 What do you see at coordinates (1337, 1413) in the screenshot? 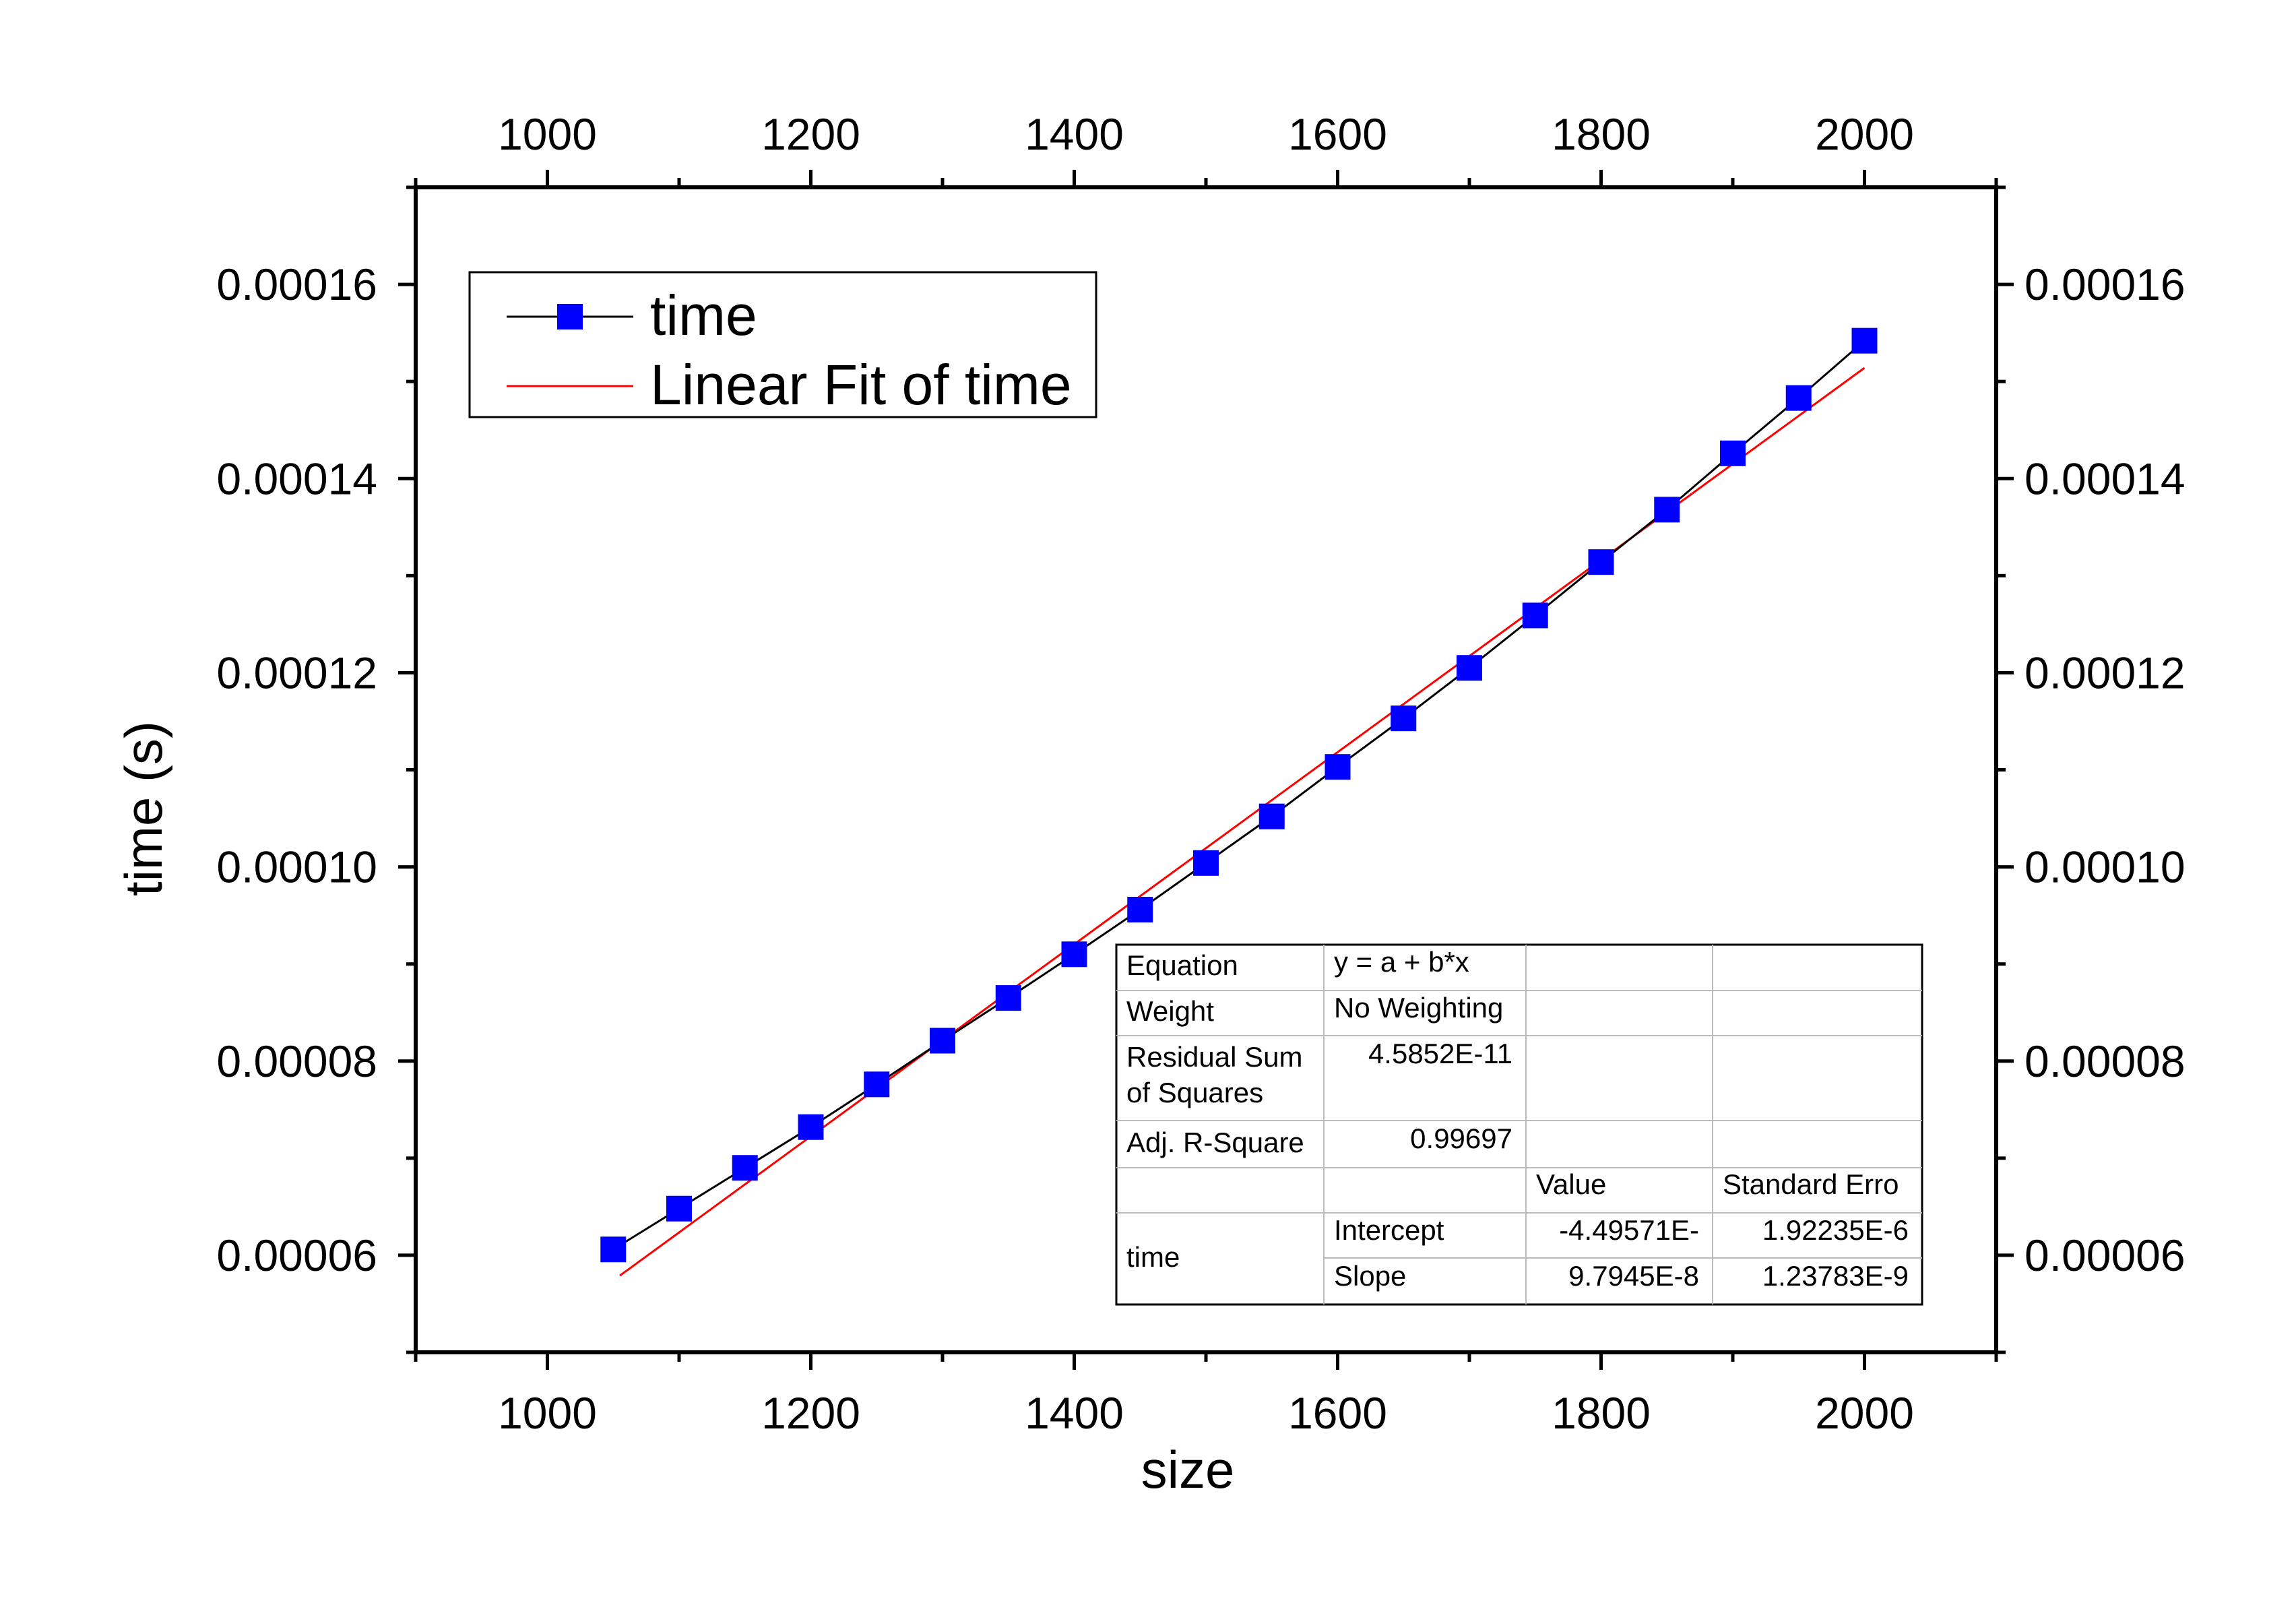
I see `x-tick-label-bottom: 1600` at bounding box center [1337, 1413].